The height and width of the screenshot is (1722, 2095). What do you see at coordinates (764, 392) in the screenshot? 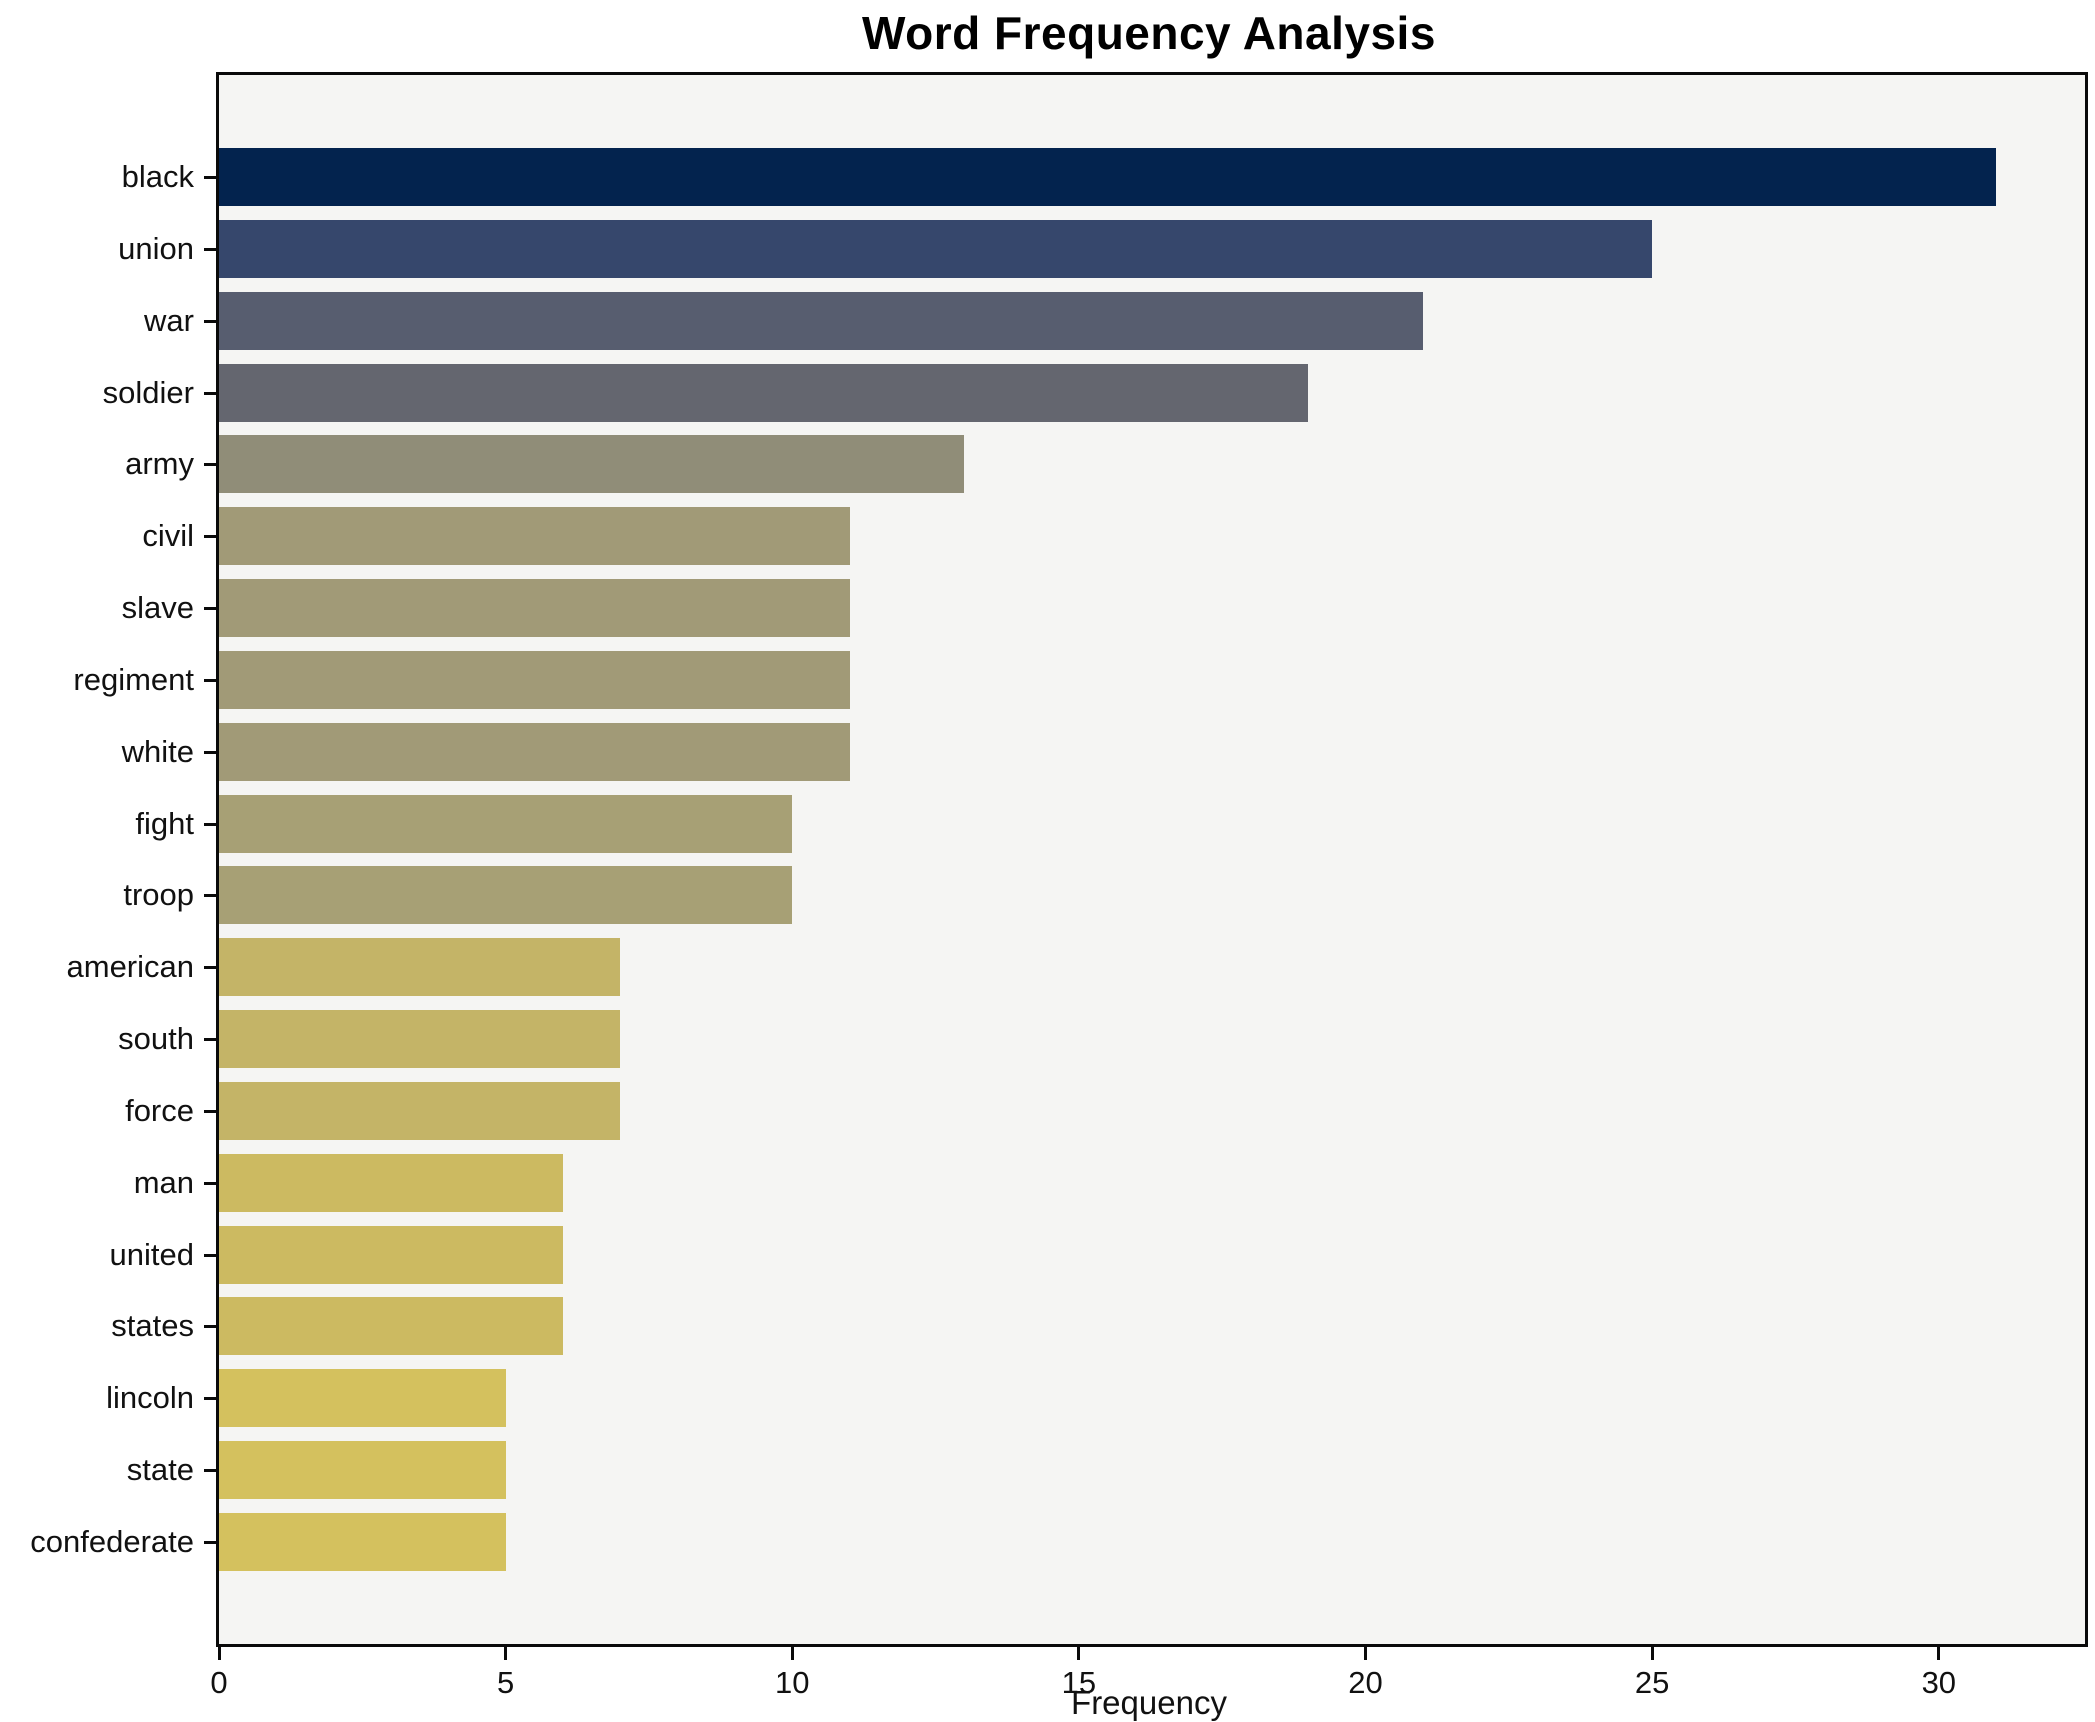
I see `bar-soldier` at bounding box center [764, 392].